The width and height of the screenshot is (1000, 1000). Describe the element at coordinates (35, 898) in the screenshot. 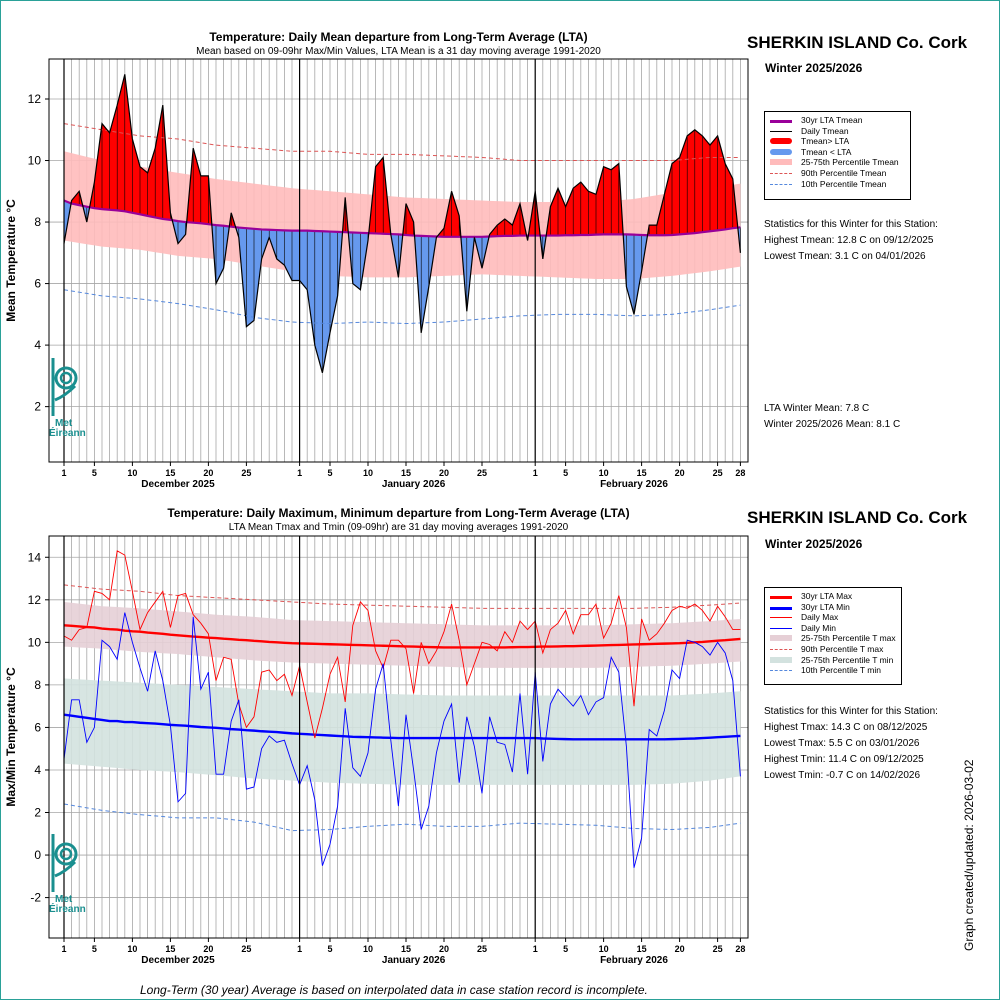

I see `y-tick-label: -2` at that location.